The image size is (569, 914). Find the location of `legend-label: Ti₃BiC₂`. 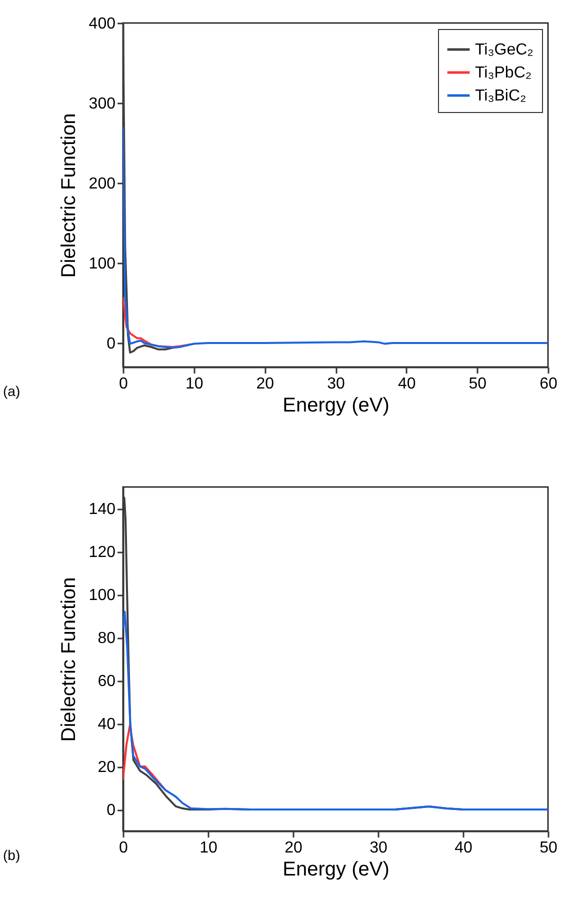

legend-label: Ti₃BiC₂ is located at coordinates (500, 96).